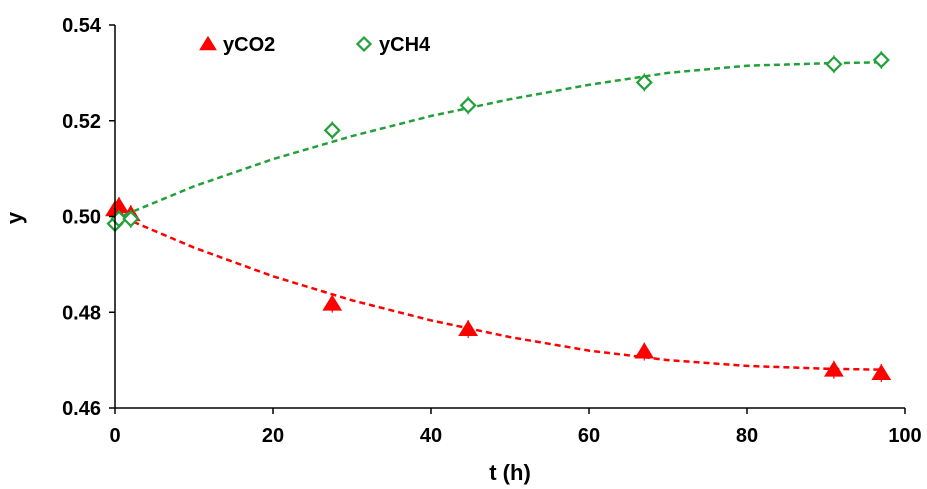 The image size is (927, 489). What do you see at coordinates (249, 45) in the screenshot?
I see `legend-label-yco2: yCO2` at bounding box center [249, 45].